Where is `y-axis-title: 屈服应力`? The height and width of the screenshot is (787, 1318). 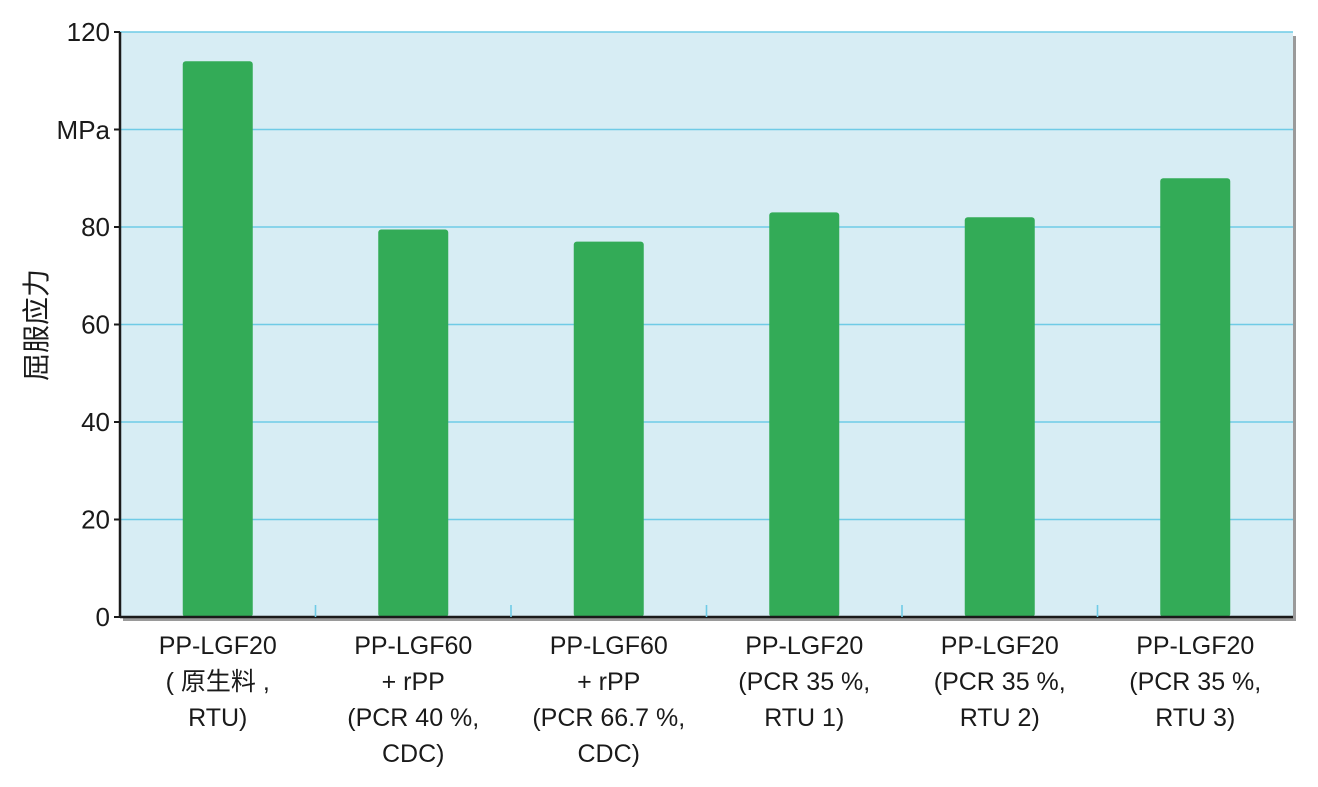 y-axis-title: 屈服应力 is located at coordinates (36, 325).